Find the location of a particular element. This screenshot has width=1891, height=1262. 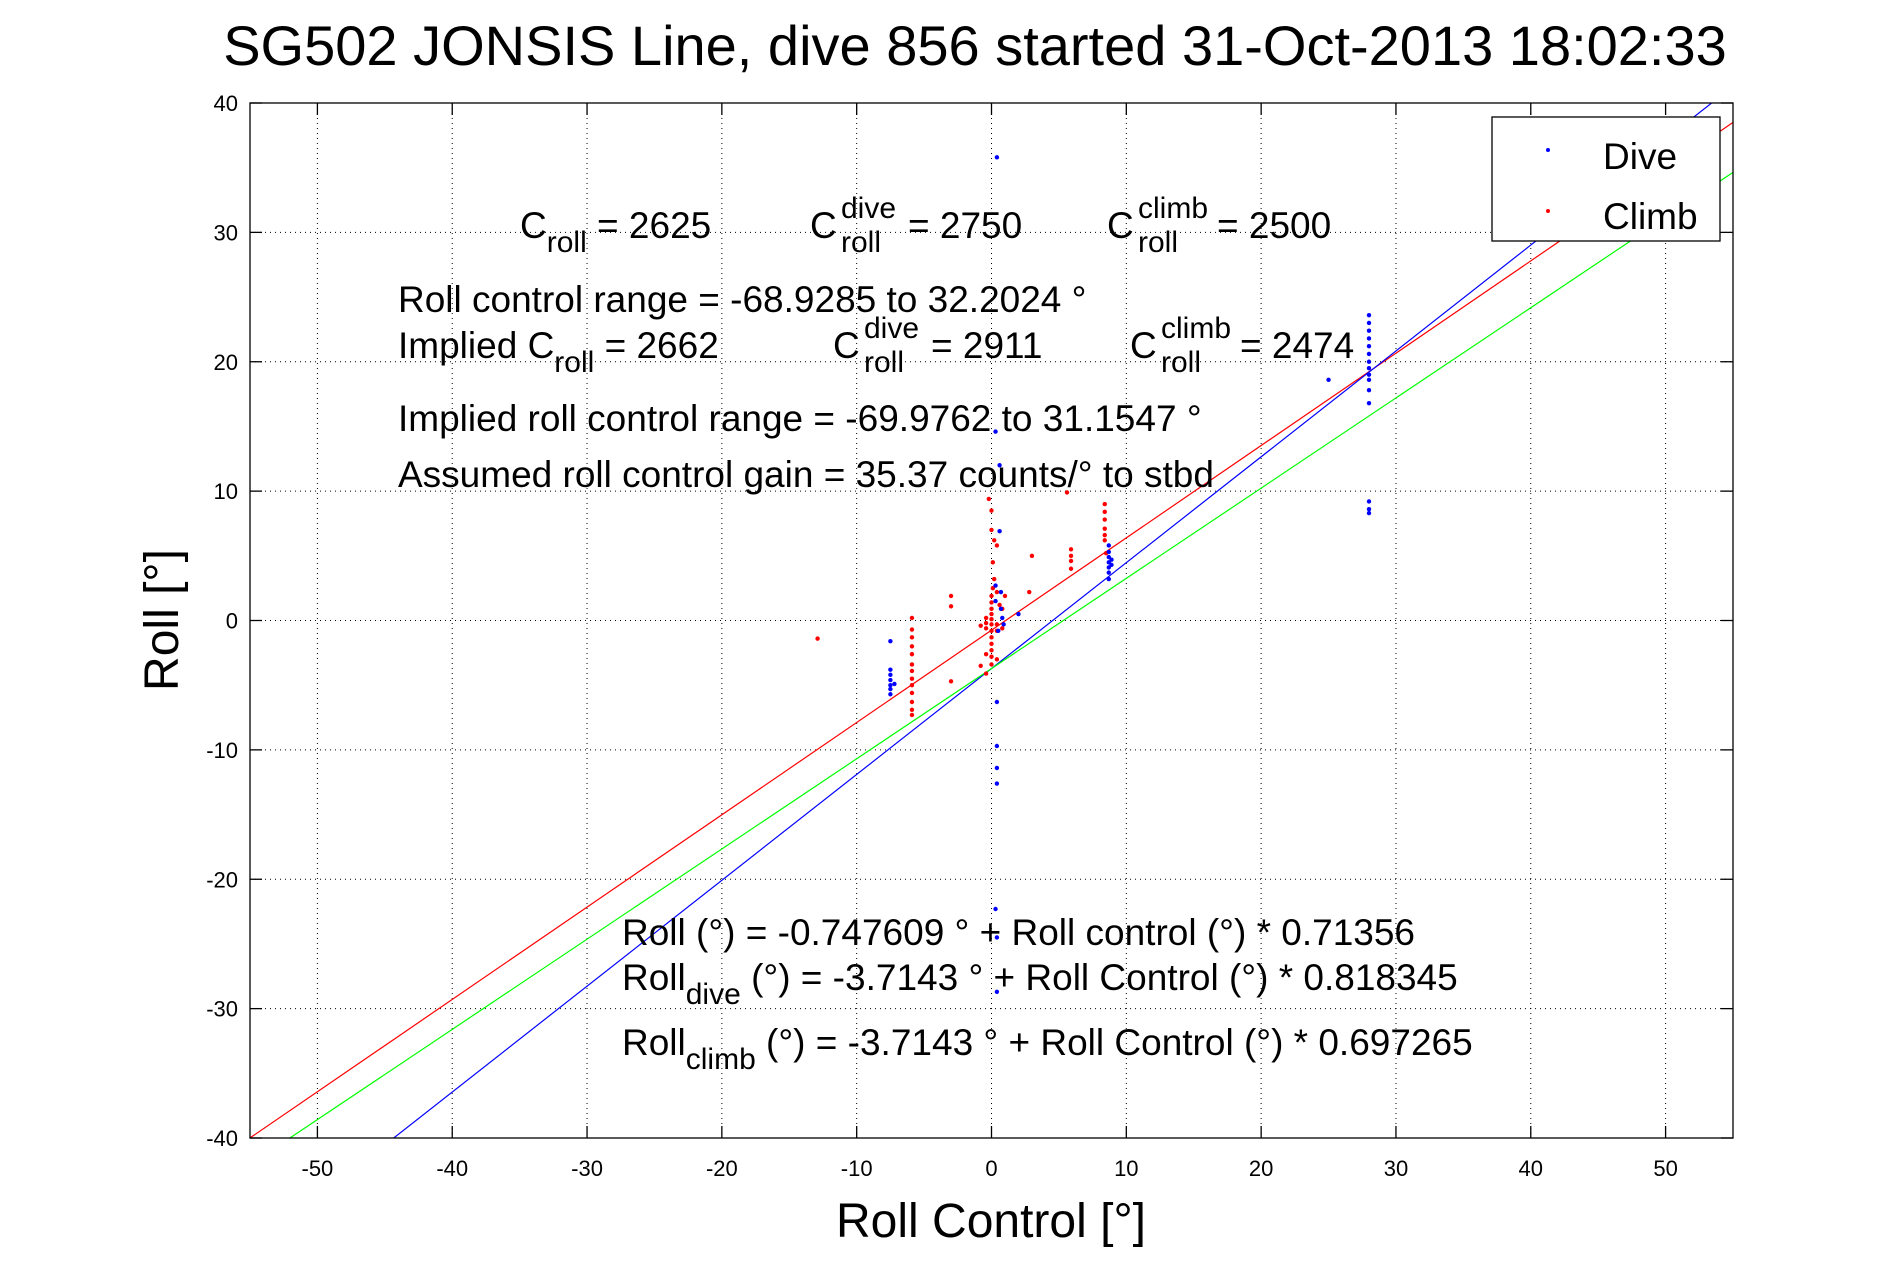

y-tick-label: -20 is located at coordinates (222, 879).